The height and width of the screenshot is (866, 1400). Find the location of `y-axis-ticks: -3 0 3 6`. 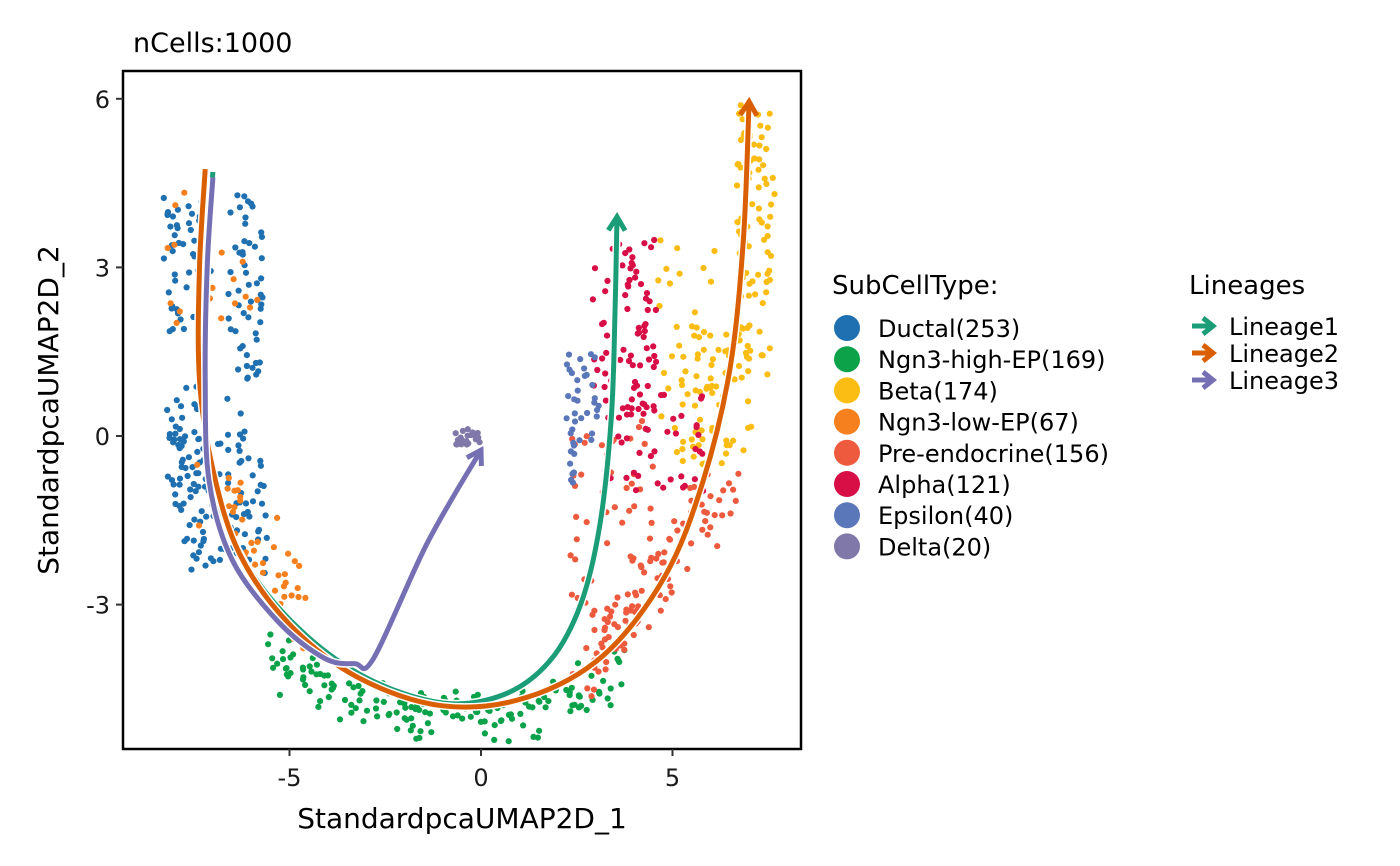

y-axis-ticks: -3 0 3 6 is located at coordinates (104, 353).